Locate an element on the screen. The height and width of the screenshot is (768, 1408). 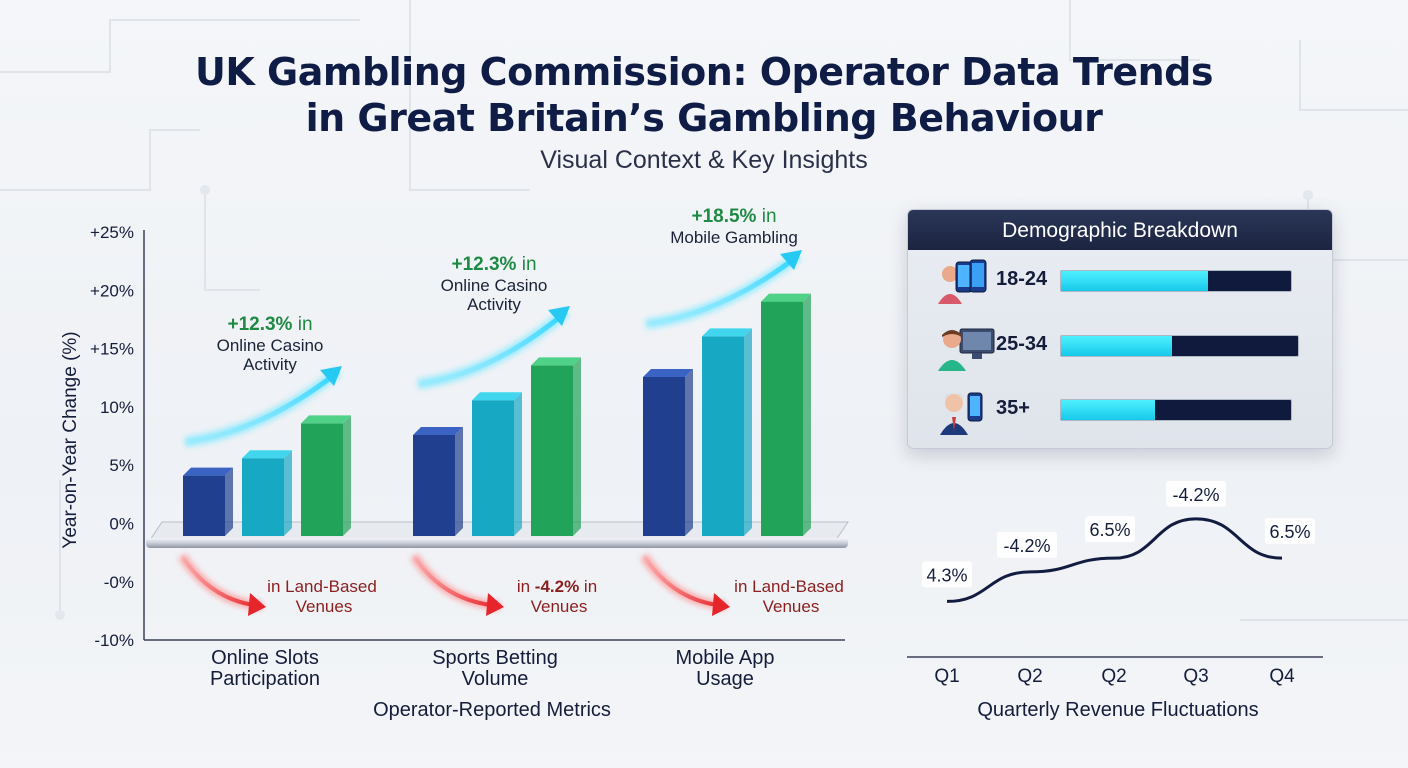
age-label-35-plus: 35+ is located at coordinates (1013, 408).